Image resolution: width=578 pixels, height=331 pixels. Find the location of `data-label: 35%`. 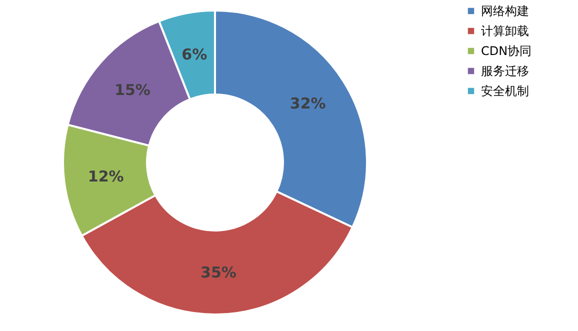

data-label: 35% is located at coordinates (218, 272).